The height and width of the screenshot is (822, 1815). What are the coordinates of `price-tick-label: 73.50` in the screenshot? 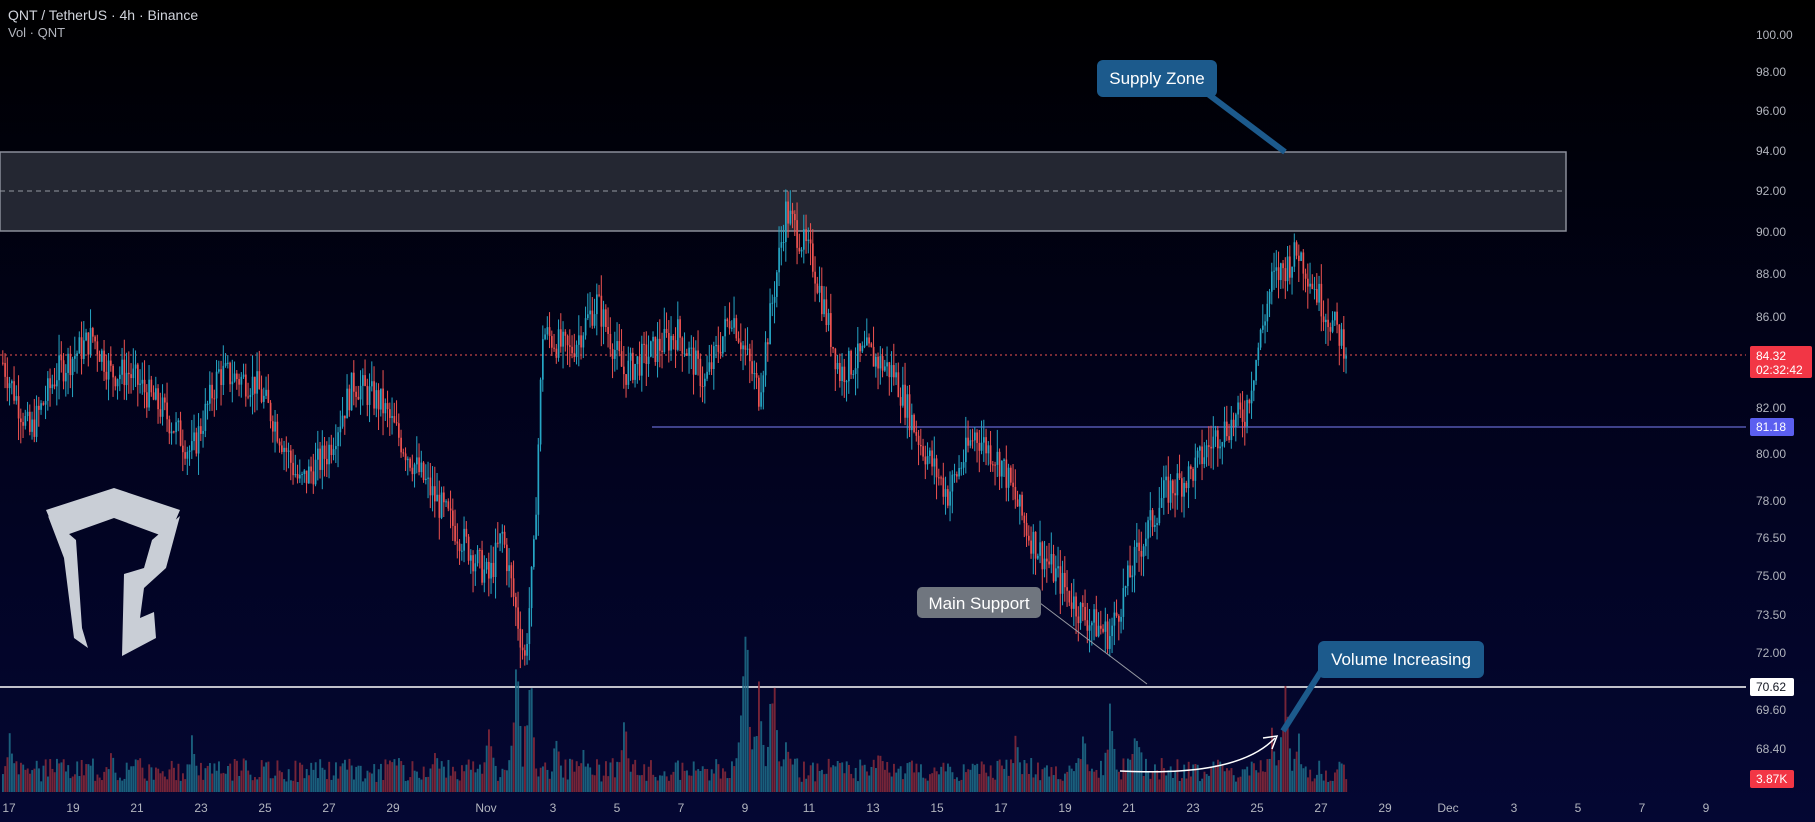 It's located at (1771, 615).